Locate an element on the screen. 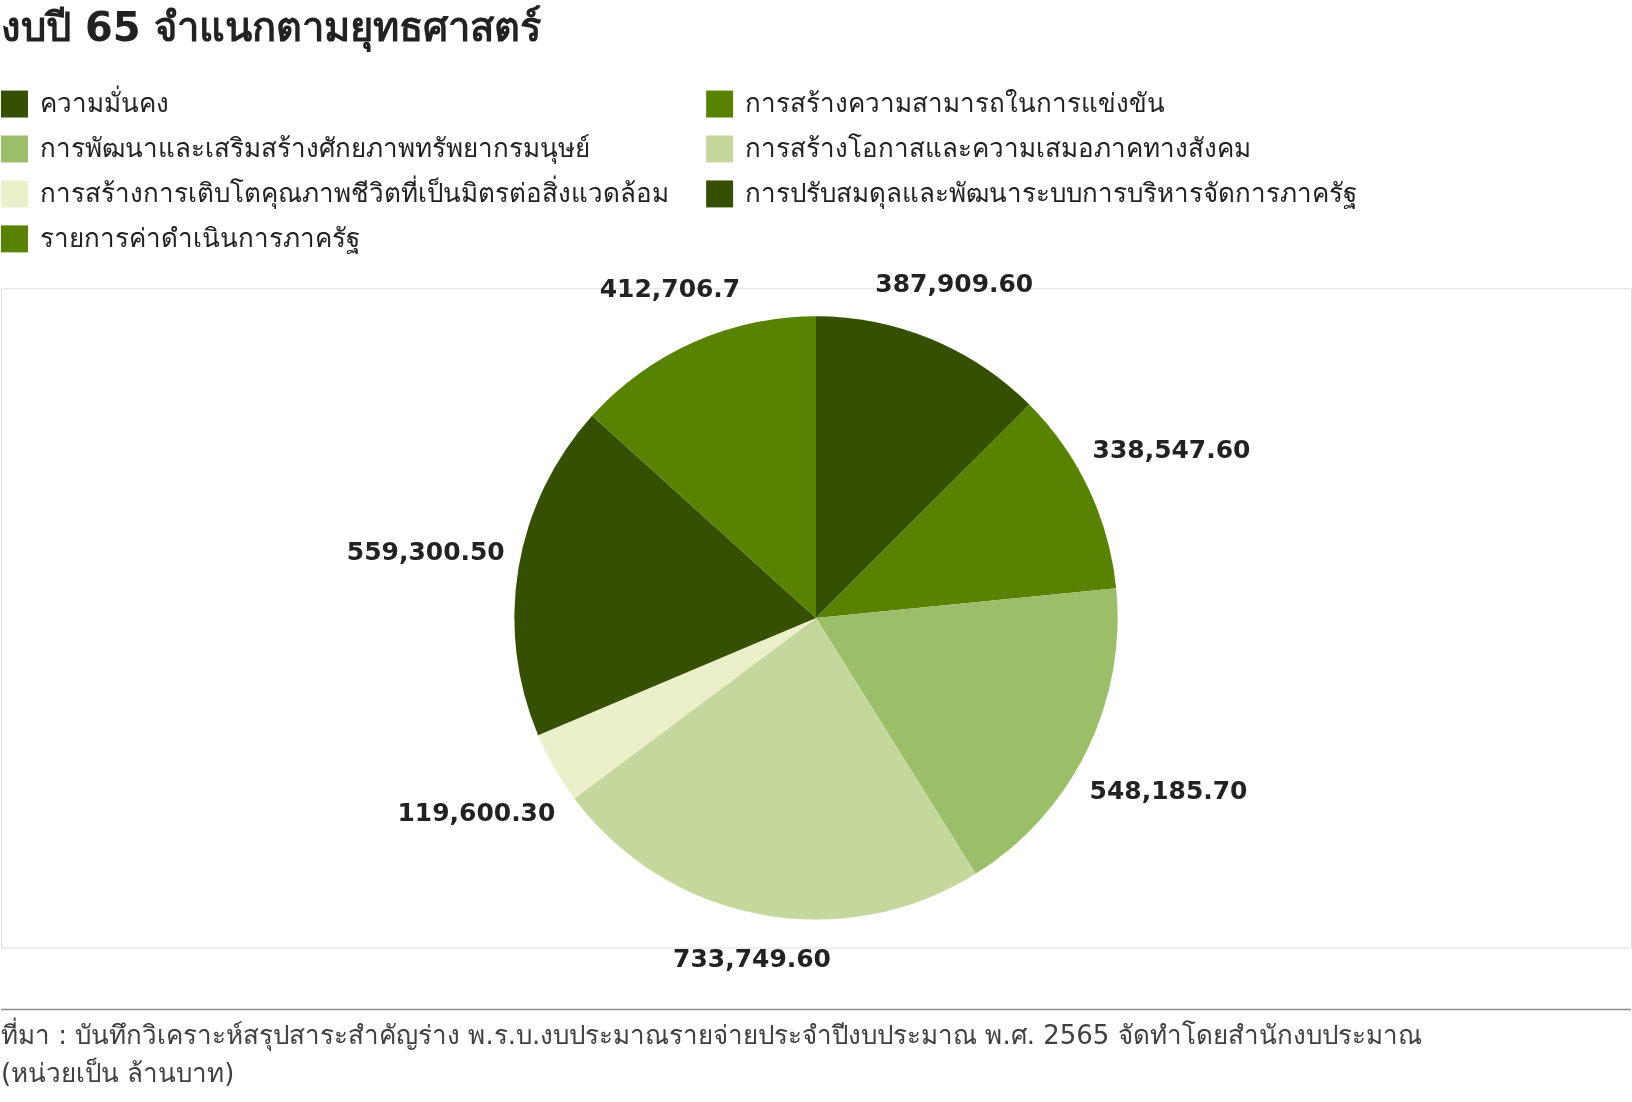 The height and width of the screenshot is (1102, 1632). legend-label: การสร้างการเติบโตคุณภาพชีวิตที่เป็นมิตรต่อสิ่งแวดล้อม is located at coordinates (354, 191).